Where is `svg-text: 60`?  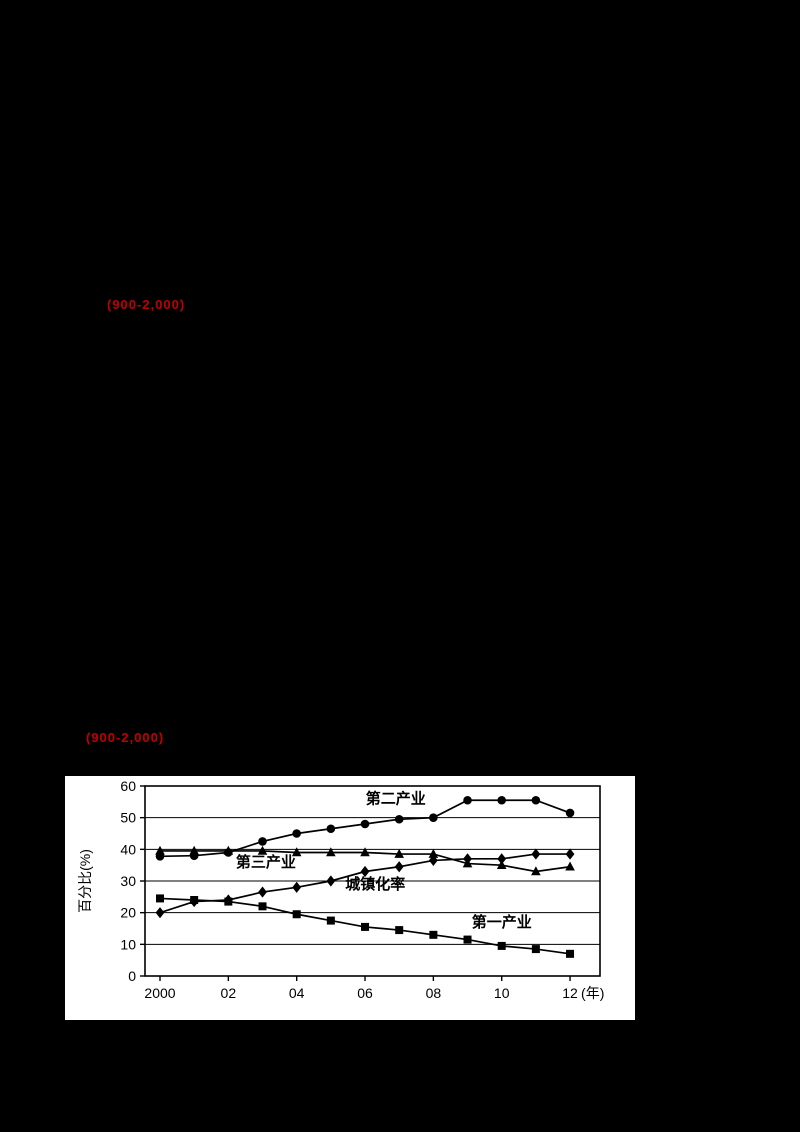 svg-text: 60 is located at coordinates (128, 786).